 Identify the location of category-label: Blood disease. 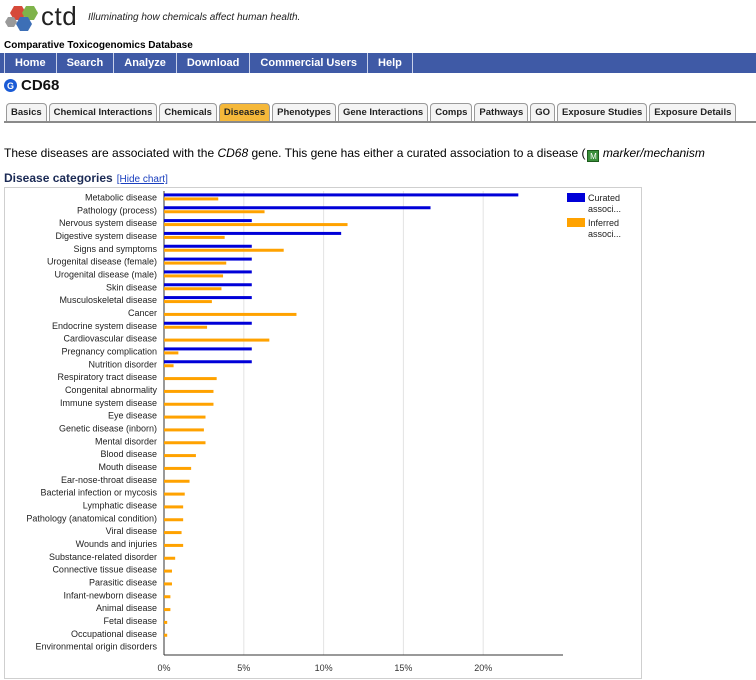
(128, 454).